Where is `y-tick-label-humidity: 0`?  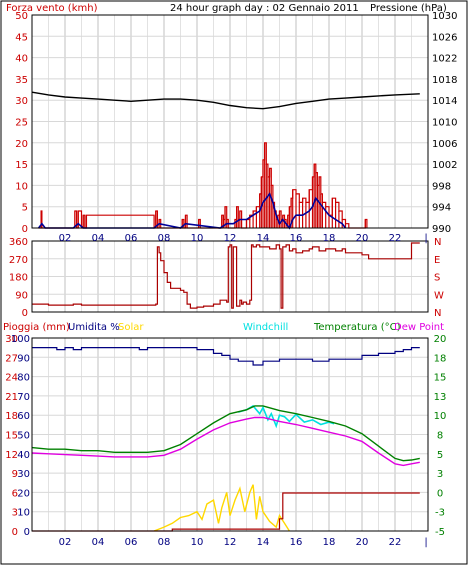
y-tick-label-humidity: 0 is located at coordinates (27, 532).